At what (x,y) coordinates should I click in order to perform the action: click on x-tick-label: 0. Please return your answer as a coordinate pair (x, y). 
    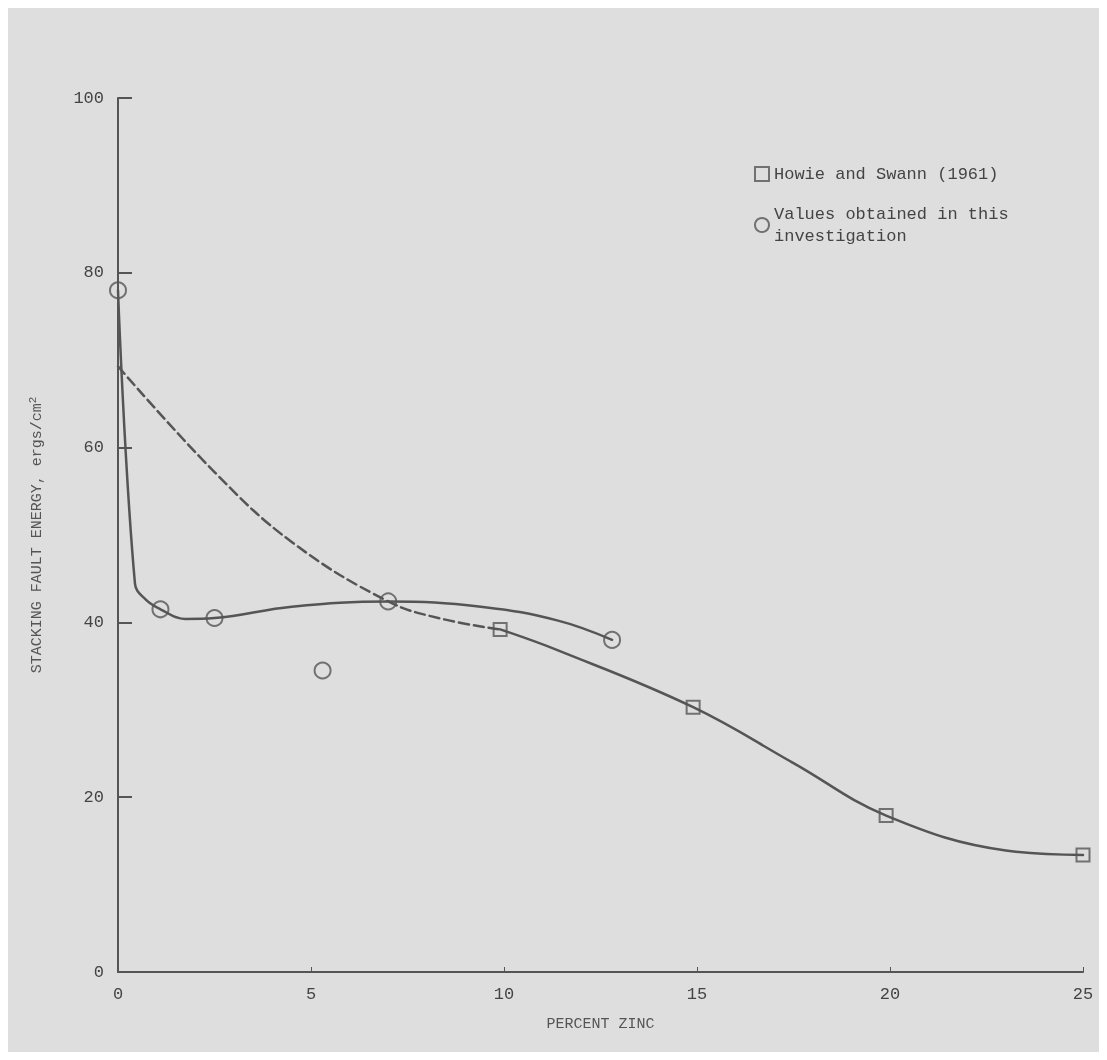
    Looking at the image, I should click on (118, 994).